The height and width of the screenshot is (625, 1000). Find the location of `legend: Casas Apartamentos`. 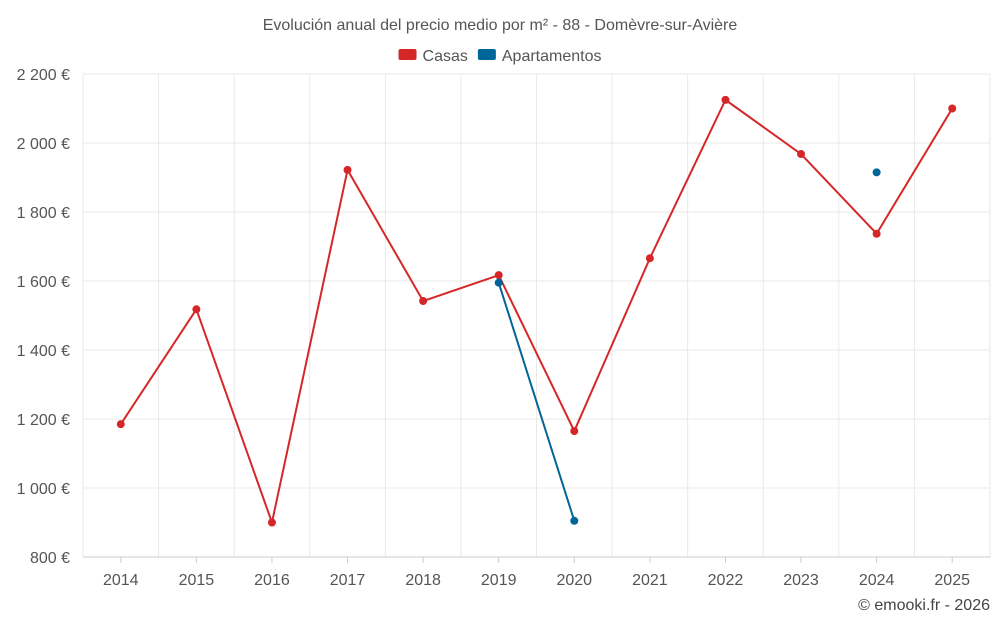

legend: Casas Apartamentos is located at coordinates (500, 56).